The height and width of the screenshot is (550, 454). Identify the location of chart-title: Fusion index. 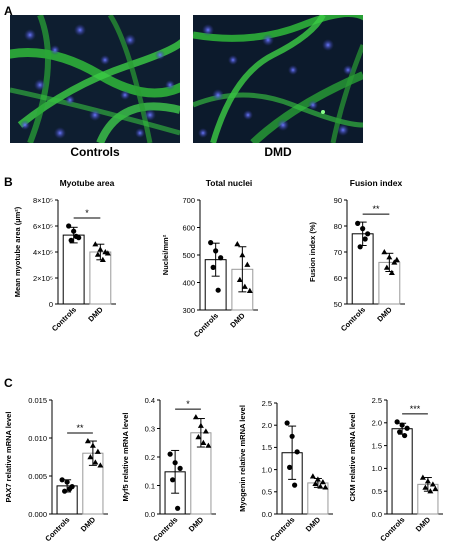
(376, 183).